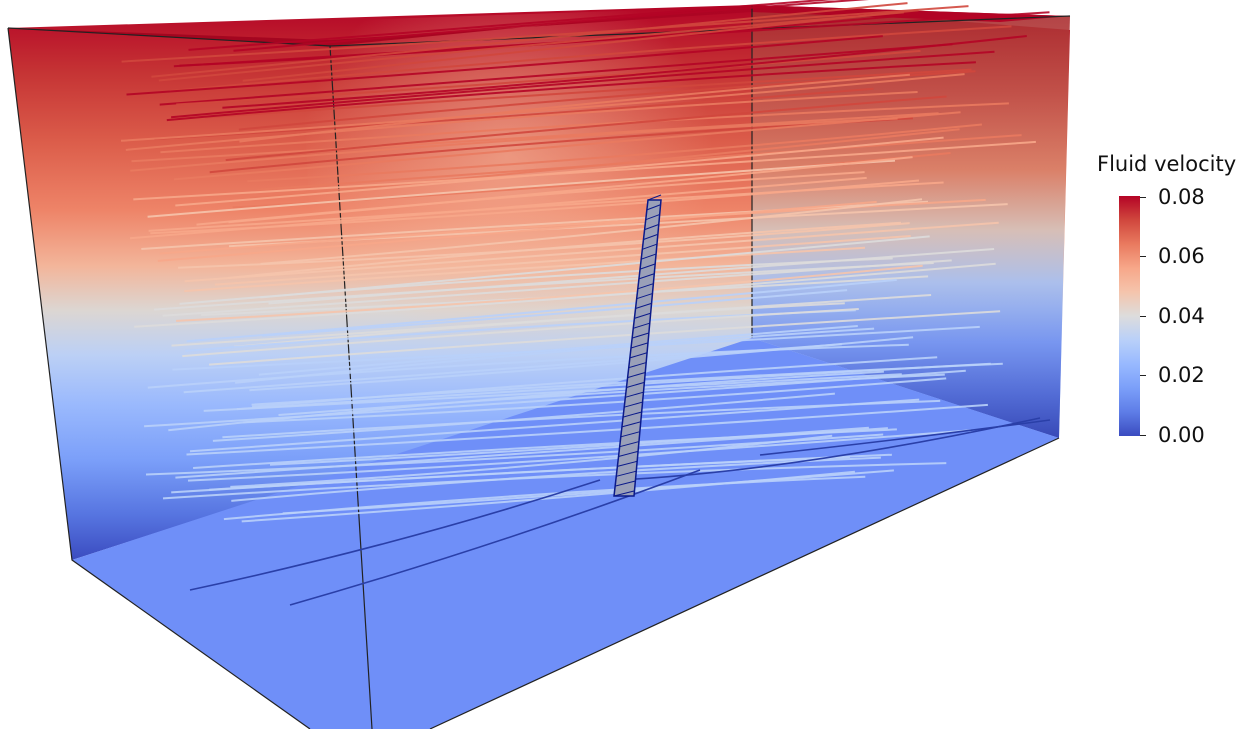 The width and height of the screenshot is (1250, 729). What do you see at coordinates (1181, 256) in the screenshot?
I see `colorbar-tick-label: 0.06` at bounding box center [1181, 256].